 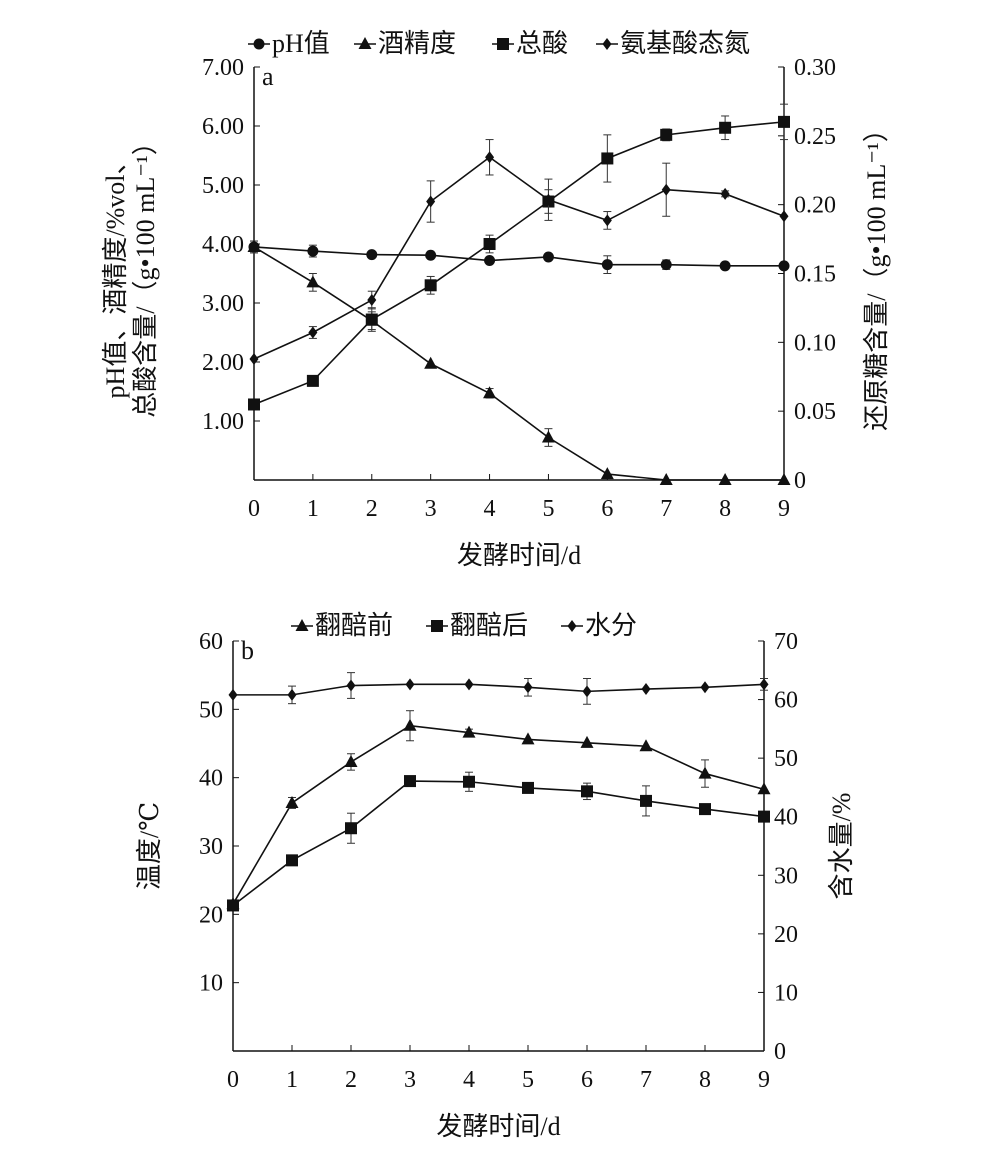 I want to click on x-tick-label: 9, so click(x=764, y=1080).